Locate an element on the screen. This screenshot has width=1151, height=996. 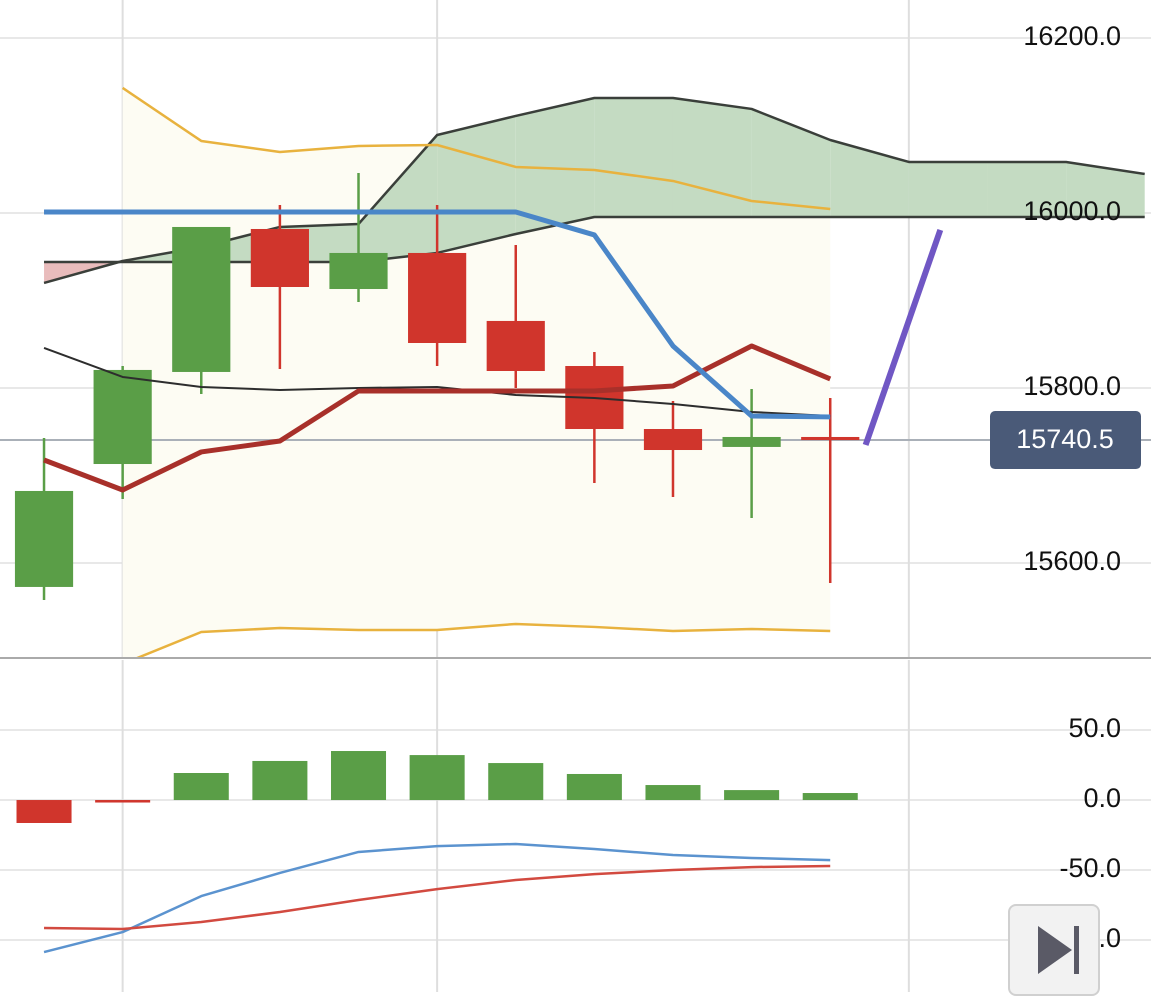
end-bar-icon is located at coordinates (1076, 950).